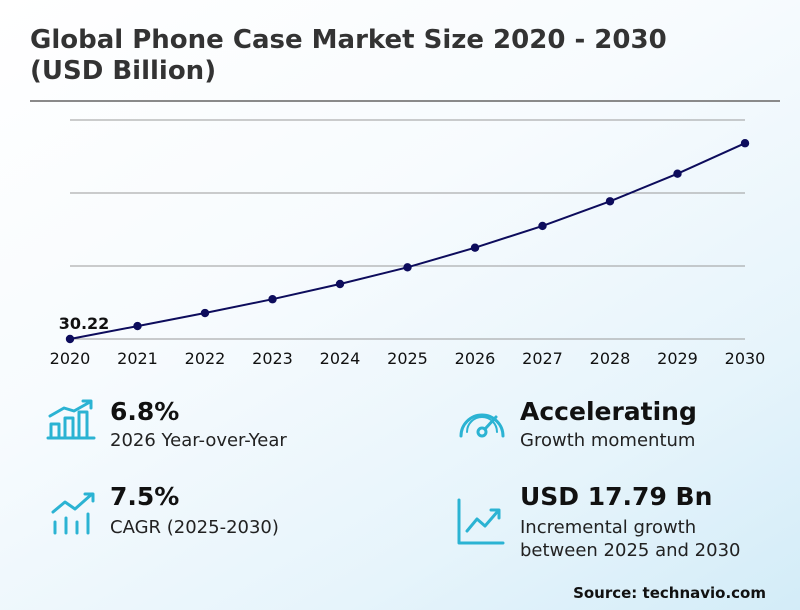 This screenshot has width=800, height=610. What do you see at coordinates (340, 358) in the screenshot?
I see `x-tick-label: 2024` at bounding box center [340, 358].